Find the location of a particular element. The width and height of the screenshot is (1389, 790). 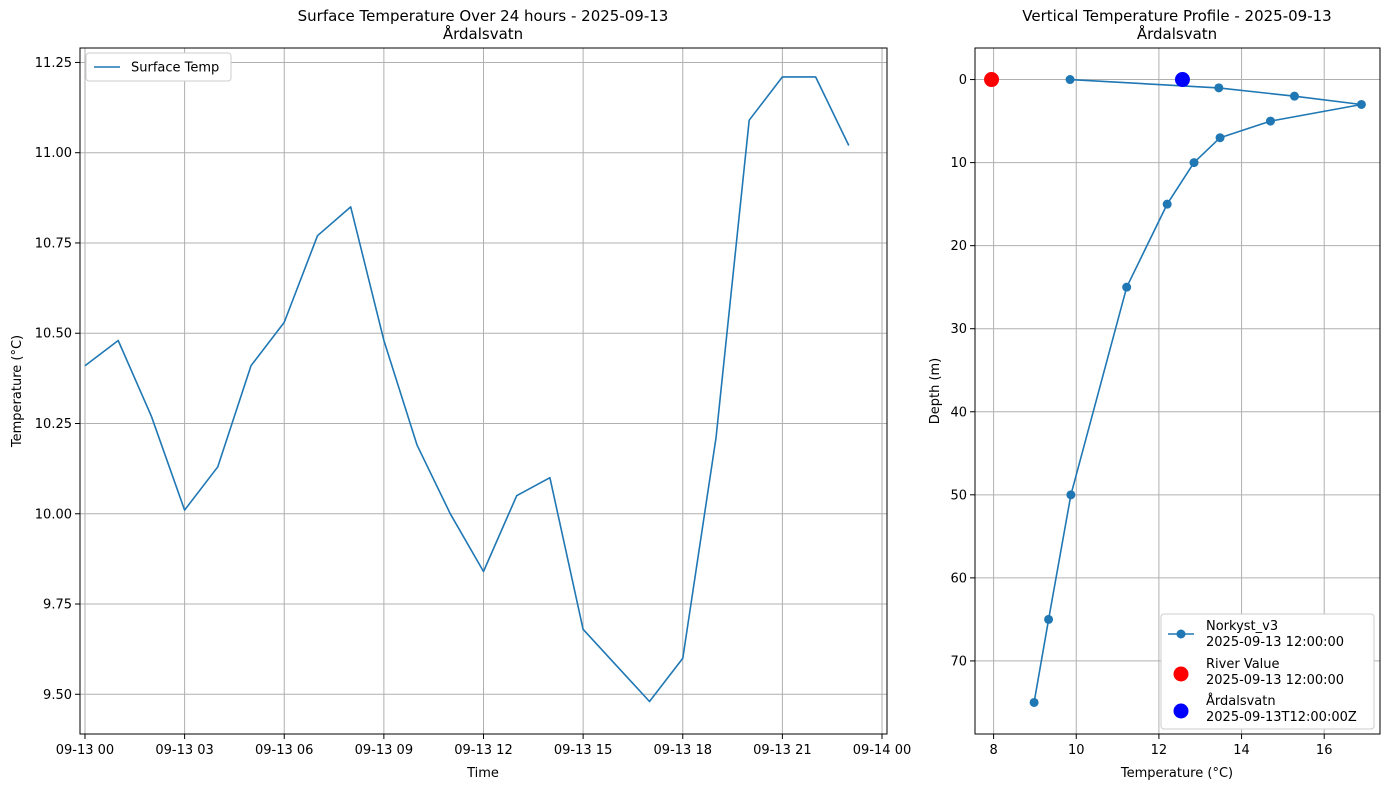

x-tick-label: 09-13 03 is located at coordinates (184, 750).